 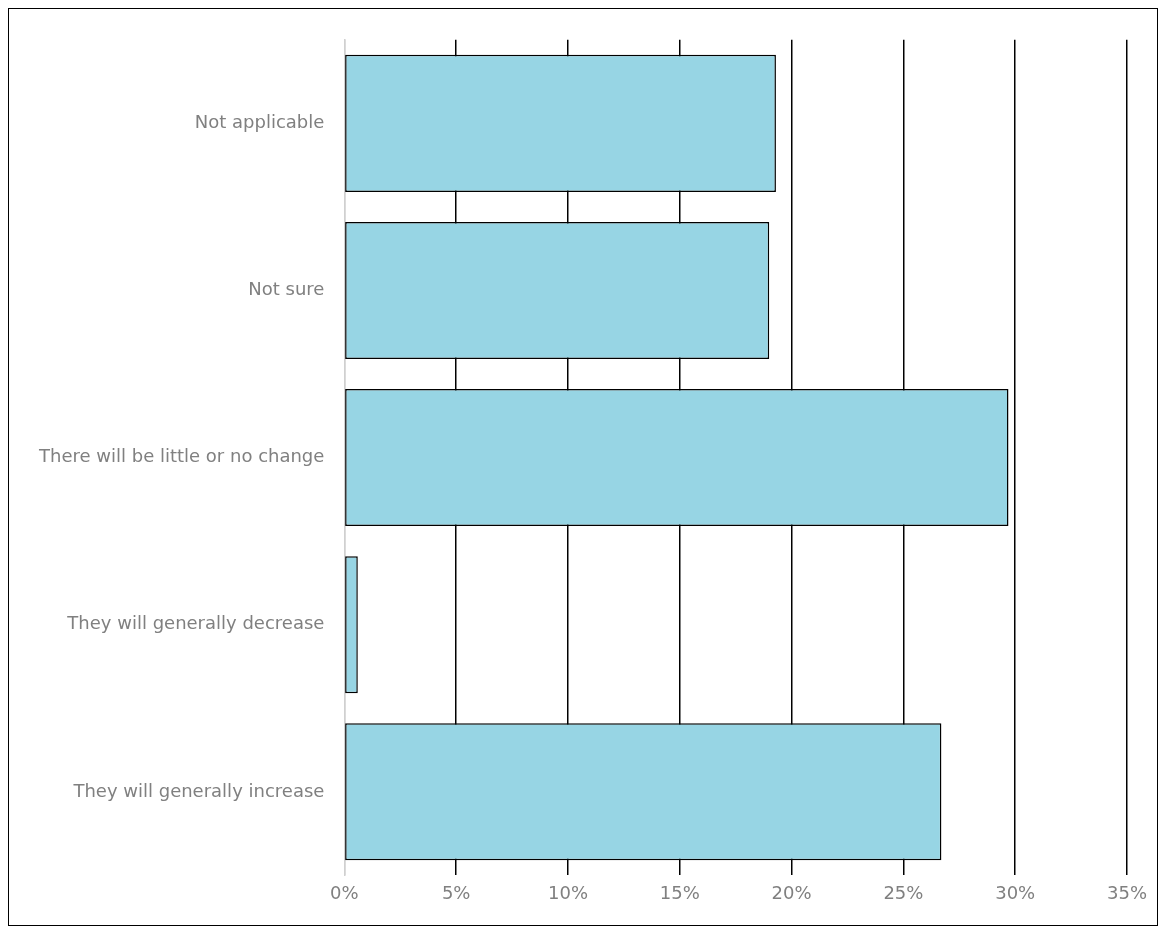 I want to click on y-tick-label: Not sure, so click(x=286, y=289).